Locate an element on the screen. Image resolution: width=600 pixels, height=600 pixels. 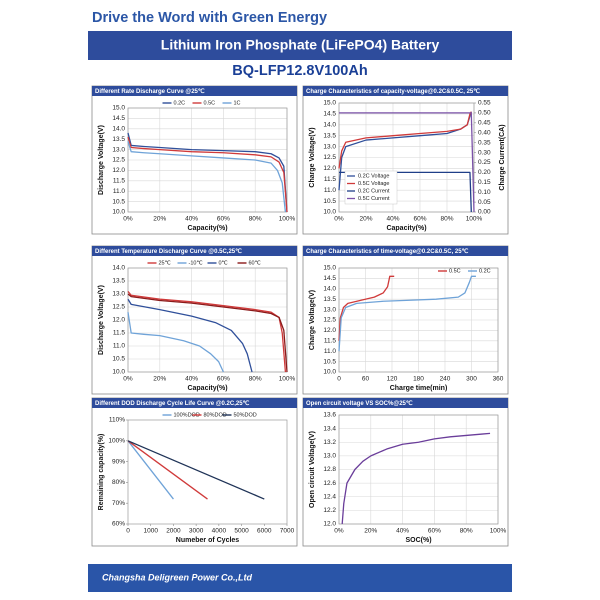
y-tick-label: 13.5 is located at coordinates (329, 299).